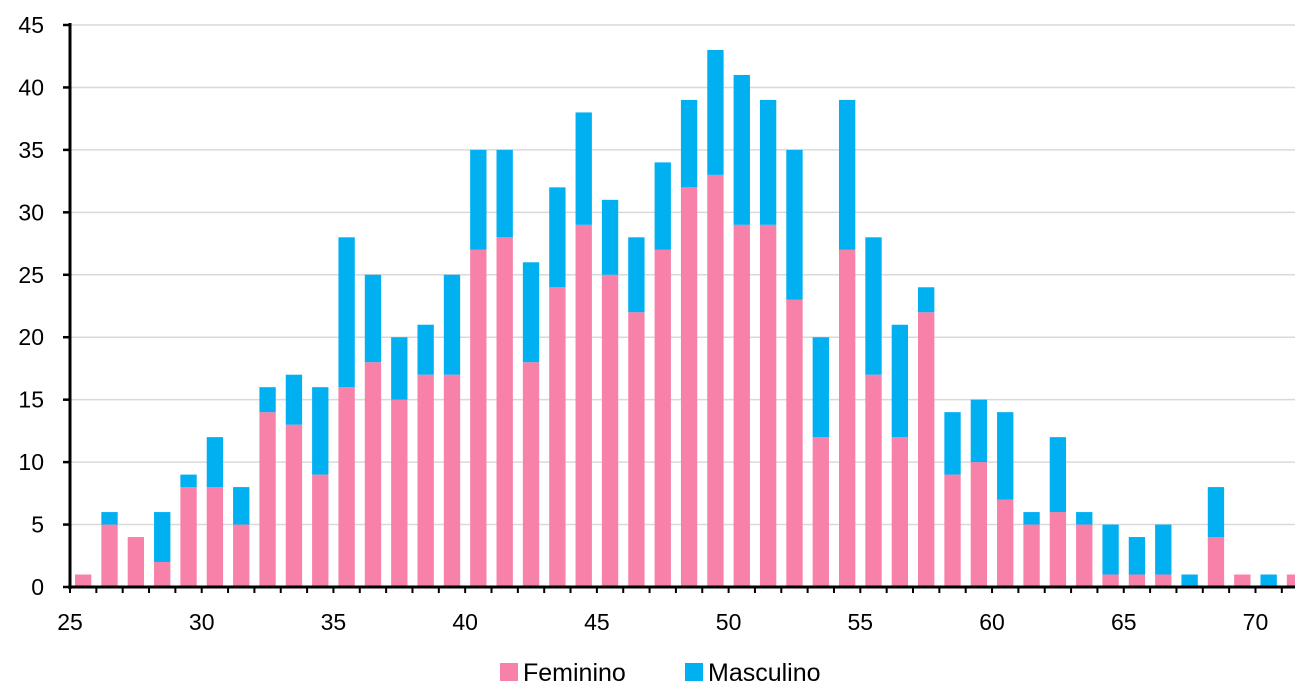 The height and width of the screenshot is (694, 1295). What do you see at coordinates (31, 462) in the screenshot?
I see `y-tick-label: 10` at bounding box center [31, 462].